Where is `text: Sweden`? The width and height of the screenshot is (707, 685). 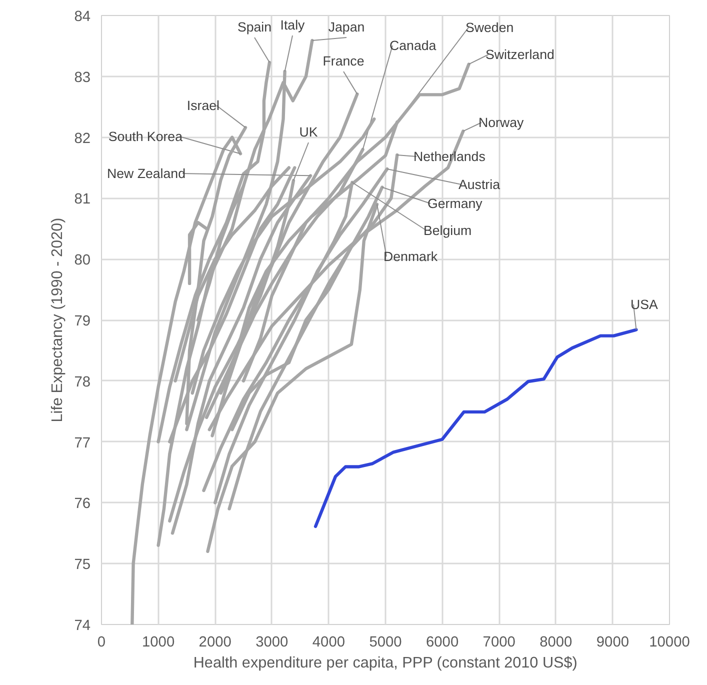
text: Sweden is located at coordinates (490, 27).